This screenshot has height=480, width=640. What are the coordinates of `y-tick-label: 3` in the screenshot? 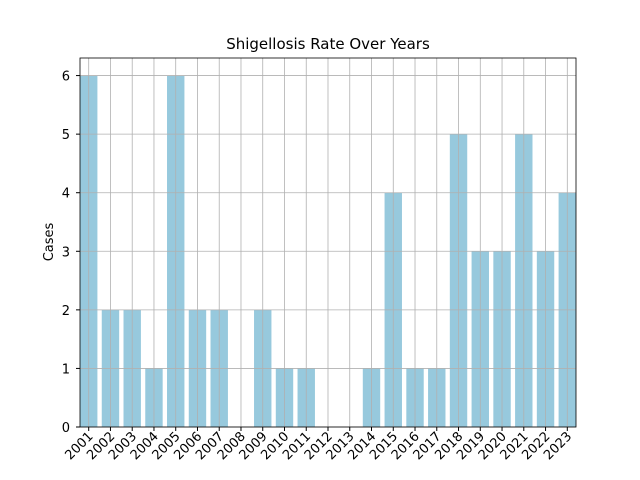 It's located at (66, 252).